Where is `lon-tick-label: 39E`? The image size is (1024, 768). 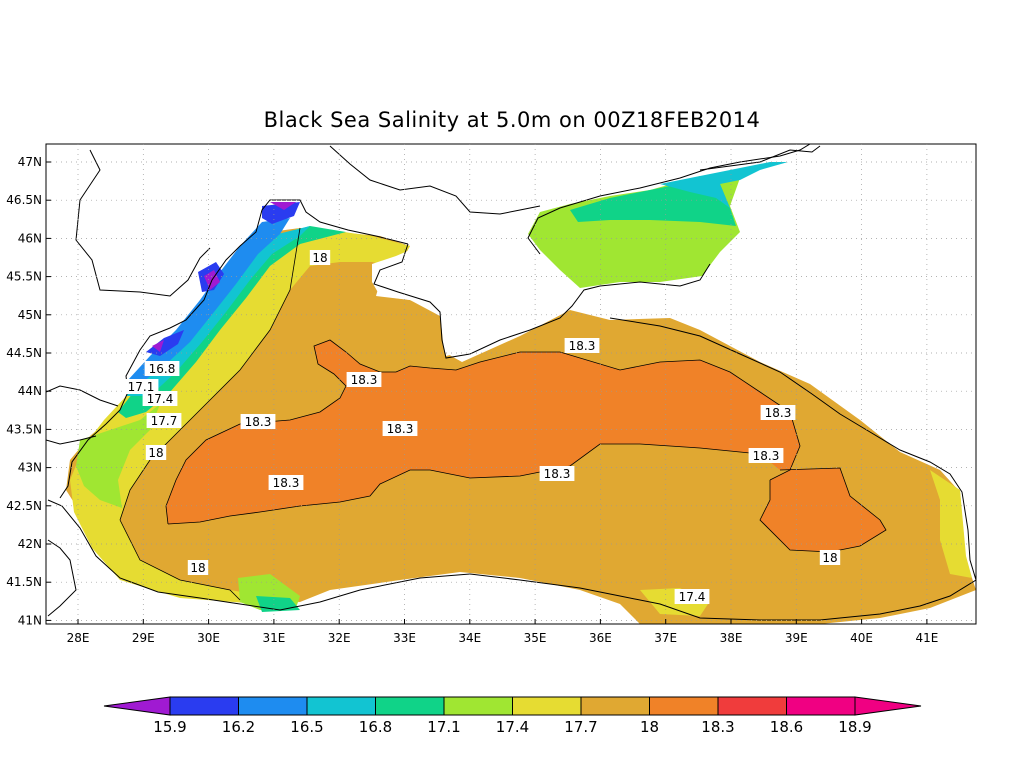
lon-tick-label: 39E is located at coordinates (796, 638).